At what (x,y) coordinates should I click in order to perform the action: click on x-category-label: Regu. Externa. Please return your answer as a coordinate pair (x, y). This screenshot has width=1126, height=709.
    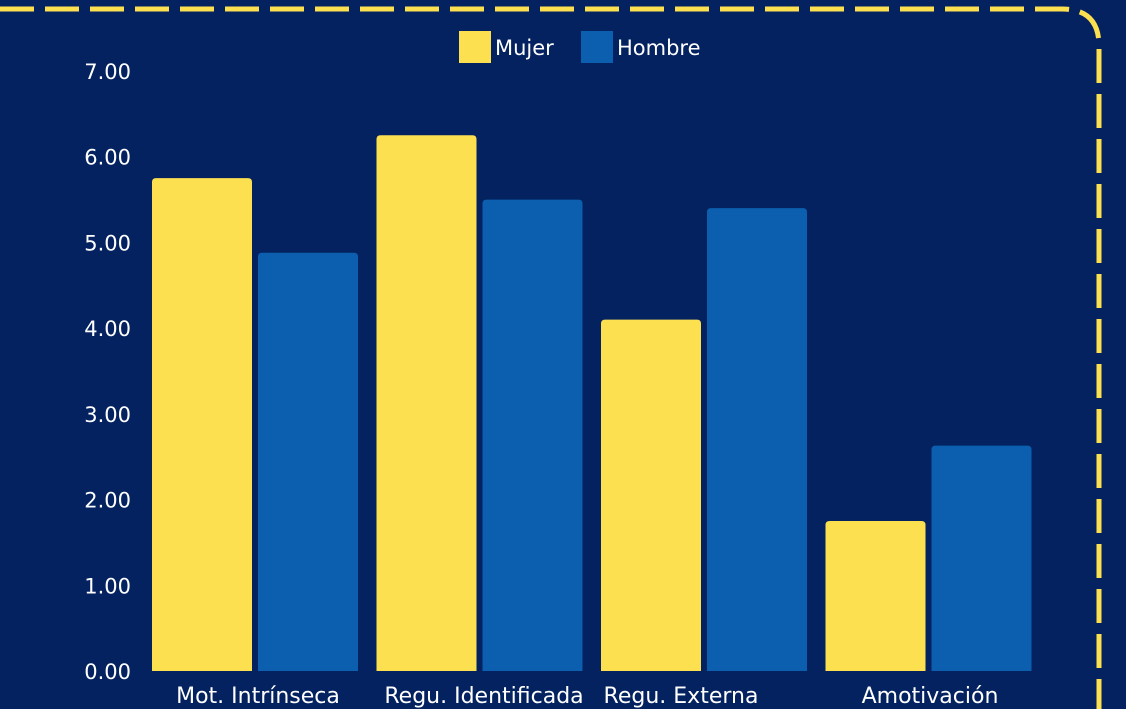
    Looking at the image, I should click on (681, 696).